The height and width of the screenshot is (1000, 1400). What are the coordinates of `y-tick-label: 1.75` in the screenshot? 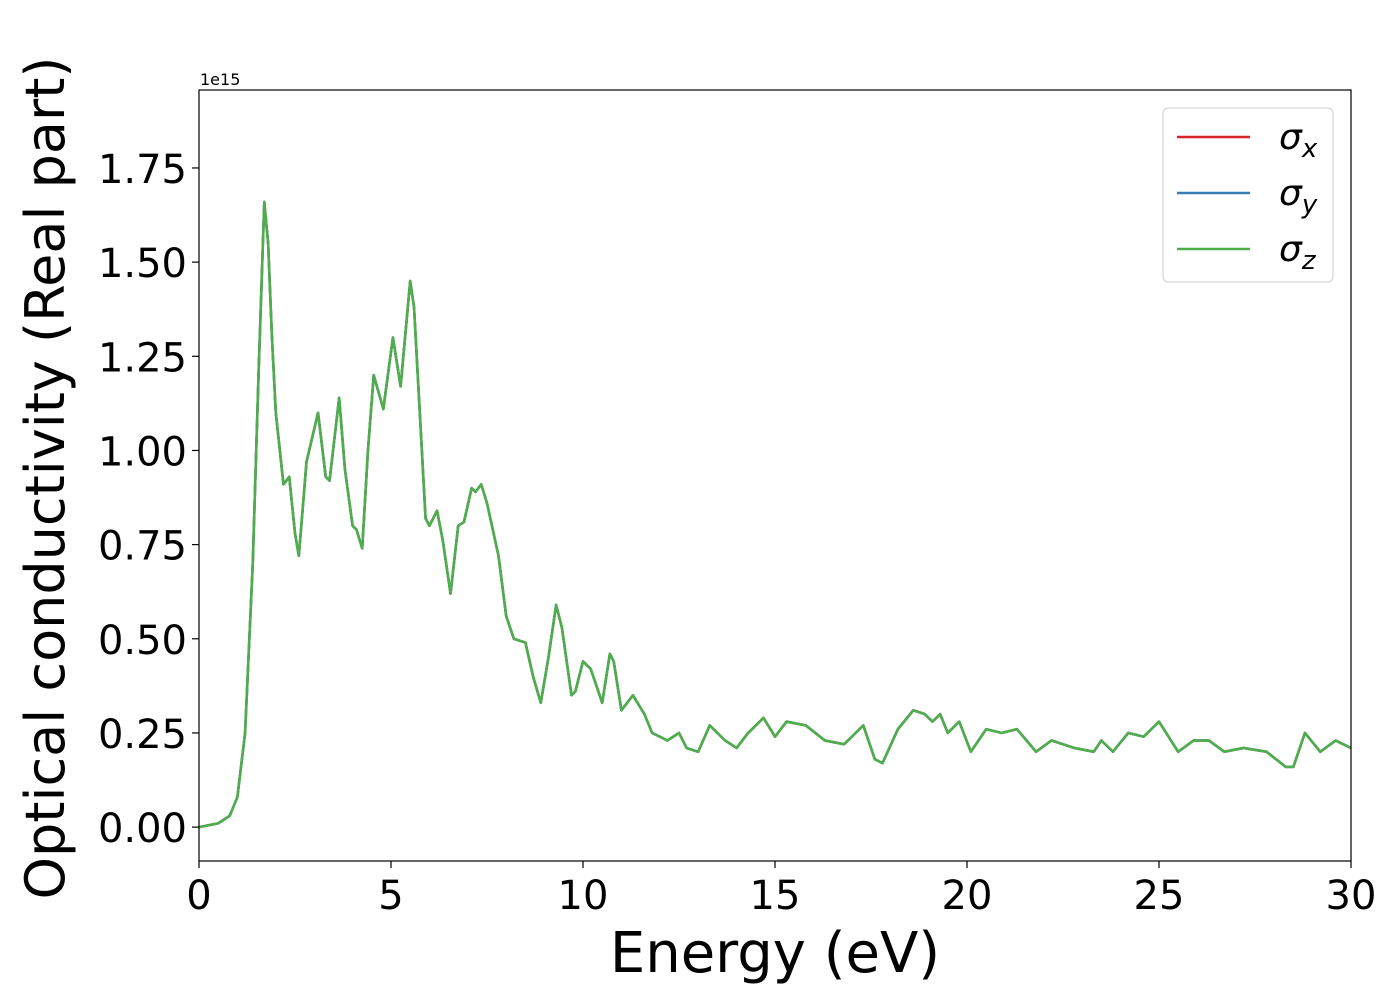 It's located at (142, 170).